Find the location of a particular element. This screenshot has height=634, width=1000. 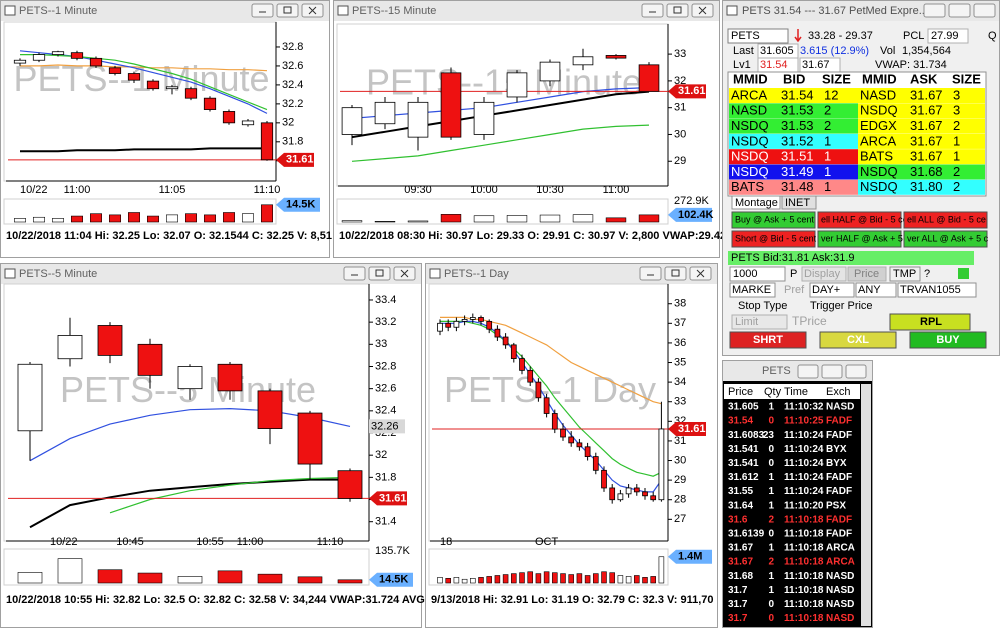

size: 1 is located at coordinates (827, 186).